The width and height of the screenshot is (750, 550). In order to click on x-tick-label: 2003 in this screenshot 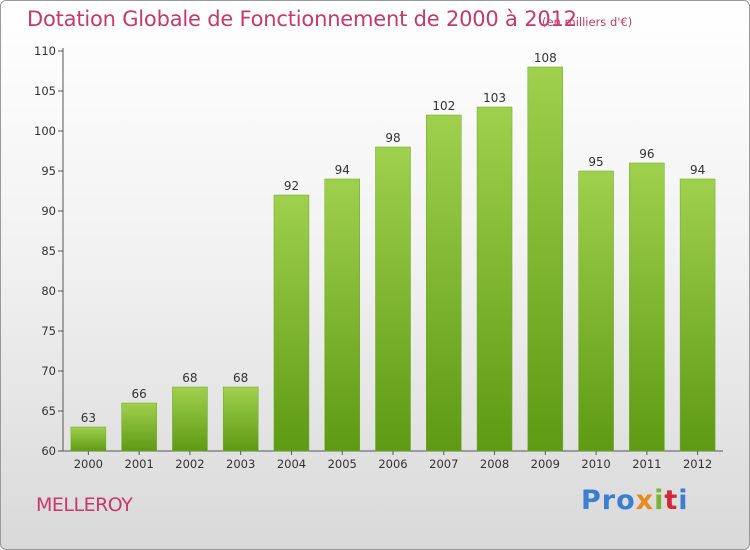, I will do `click(240, 464)`.